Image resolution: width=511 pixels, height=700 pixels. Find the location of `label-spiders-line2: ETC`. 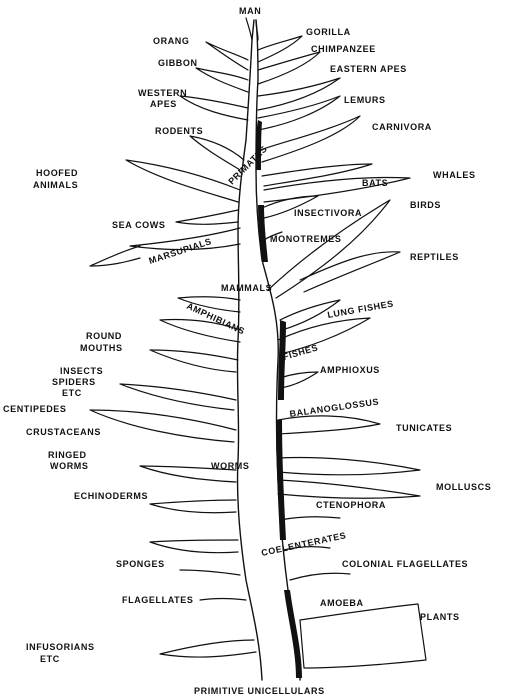

label-spiders-line2: ETC is located at coordinates (72, 393).